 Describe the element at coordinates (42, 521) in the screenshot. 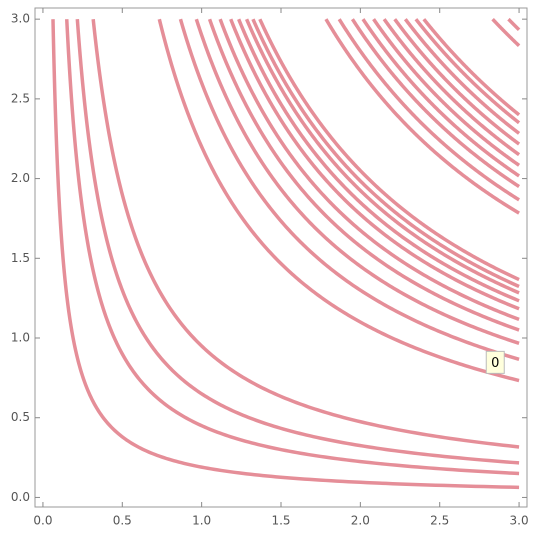

I see `x-tick-label: 0.0` at that location.